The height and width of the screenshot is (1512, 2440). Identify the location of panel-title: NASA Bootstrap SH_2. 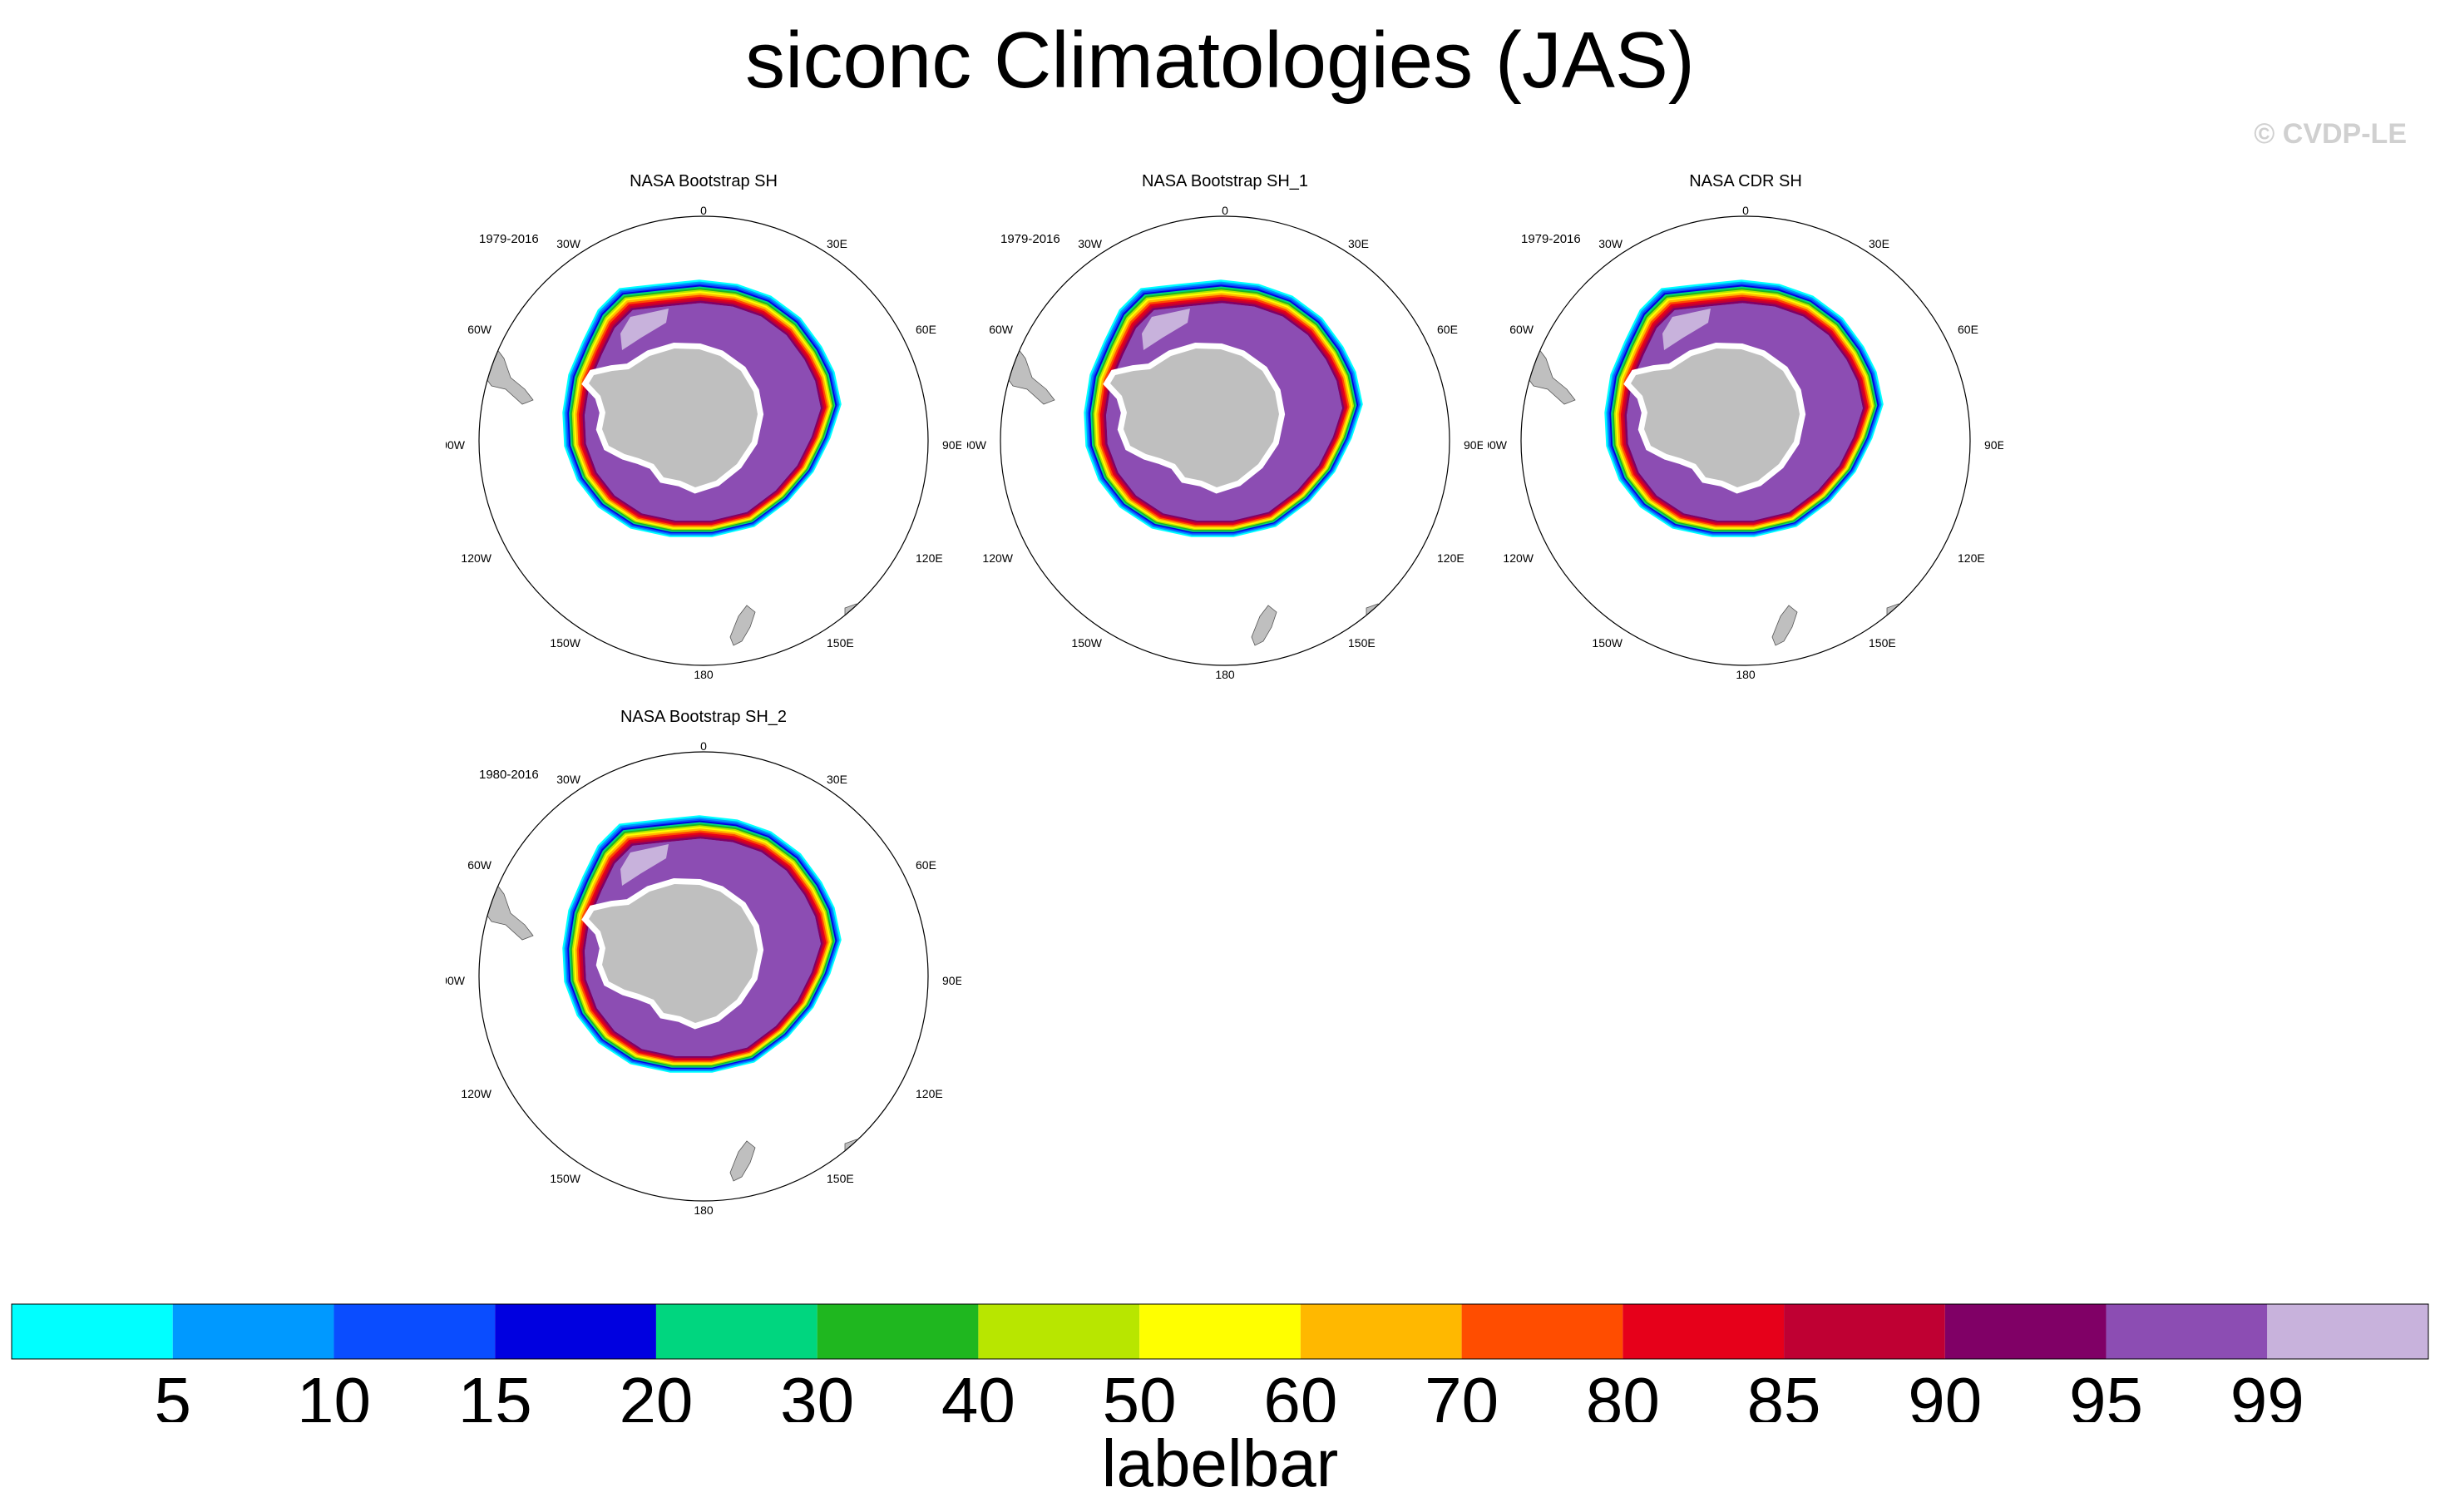
(704, 717).